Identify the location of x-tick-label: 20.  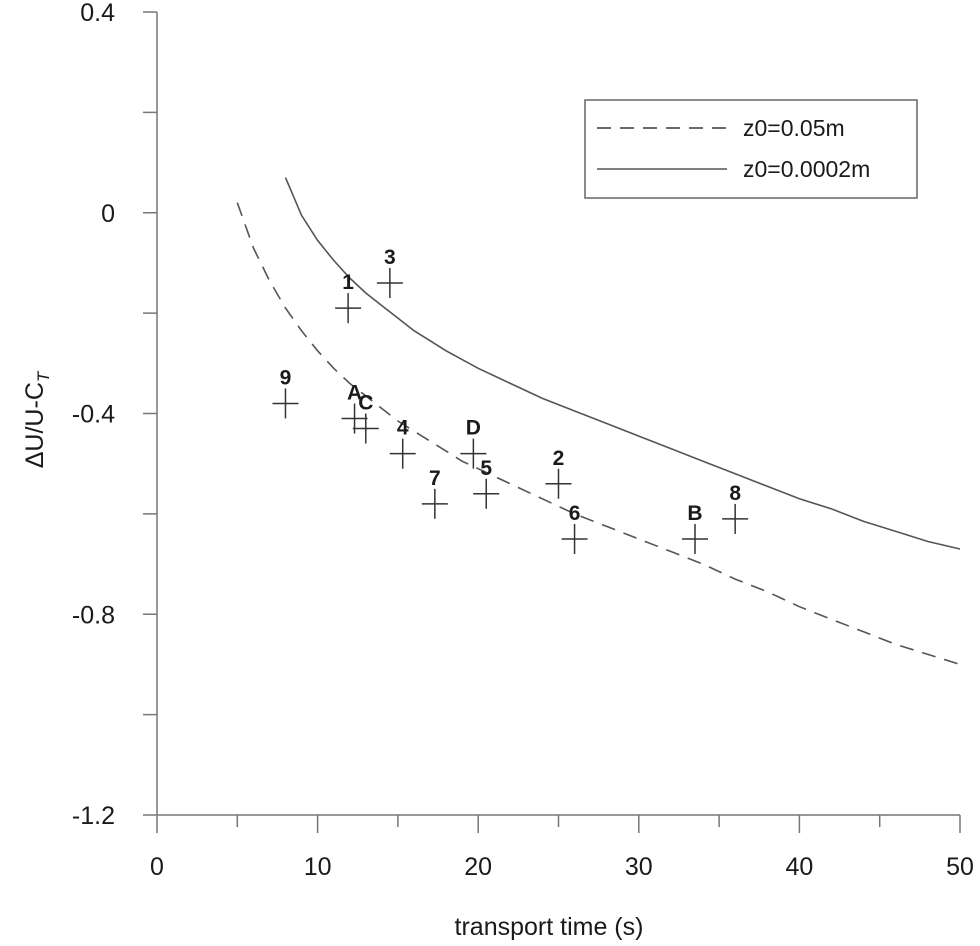
(478, 867).